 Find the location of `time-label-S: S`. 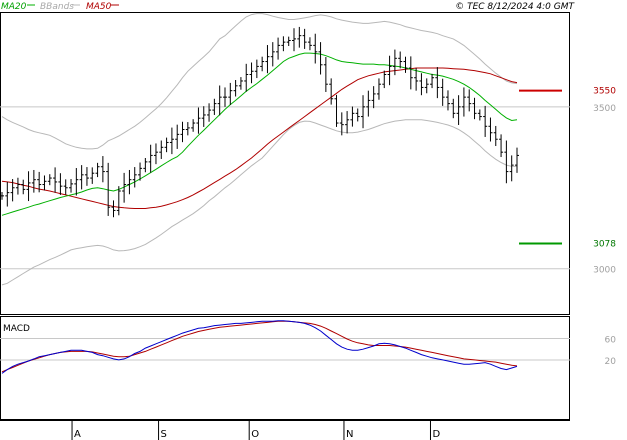

time-label-S: S is located at coordinates (164, 434).